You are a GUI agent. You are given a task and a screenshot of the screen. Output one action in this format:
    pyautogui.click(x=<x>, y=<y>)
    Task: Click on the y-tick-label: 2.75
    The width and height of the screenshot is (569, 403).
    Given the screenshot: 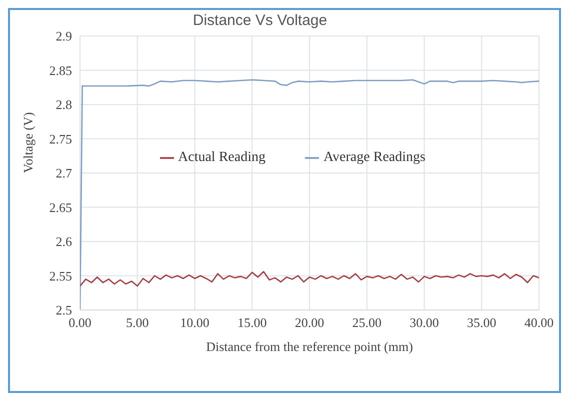 What is the action you would take?
    pyautogui.click(x=60, y=138)
    